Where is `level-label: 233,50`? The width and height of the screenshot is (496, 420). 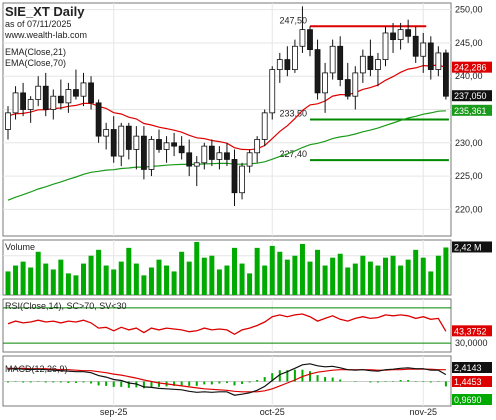 level-label: 233,50 is located at coordinates (293, 114).